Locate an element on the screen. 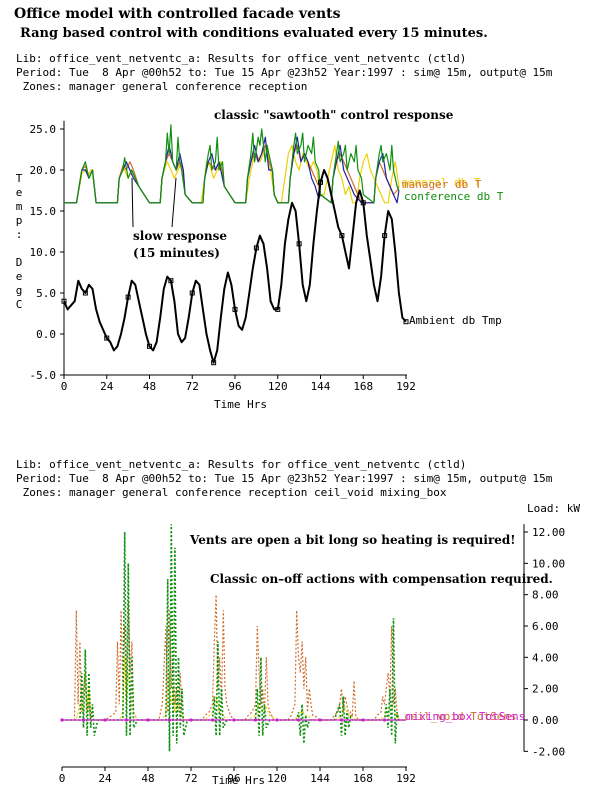  chart1-x-tick-label: 0 is located at coordinates (64, 386).